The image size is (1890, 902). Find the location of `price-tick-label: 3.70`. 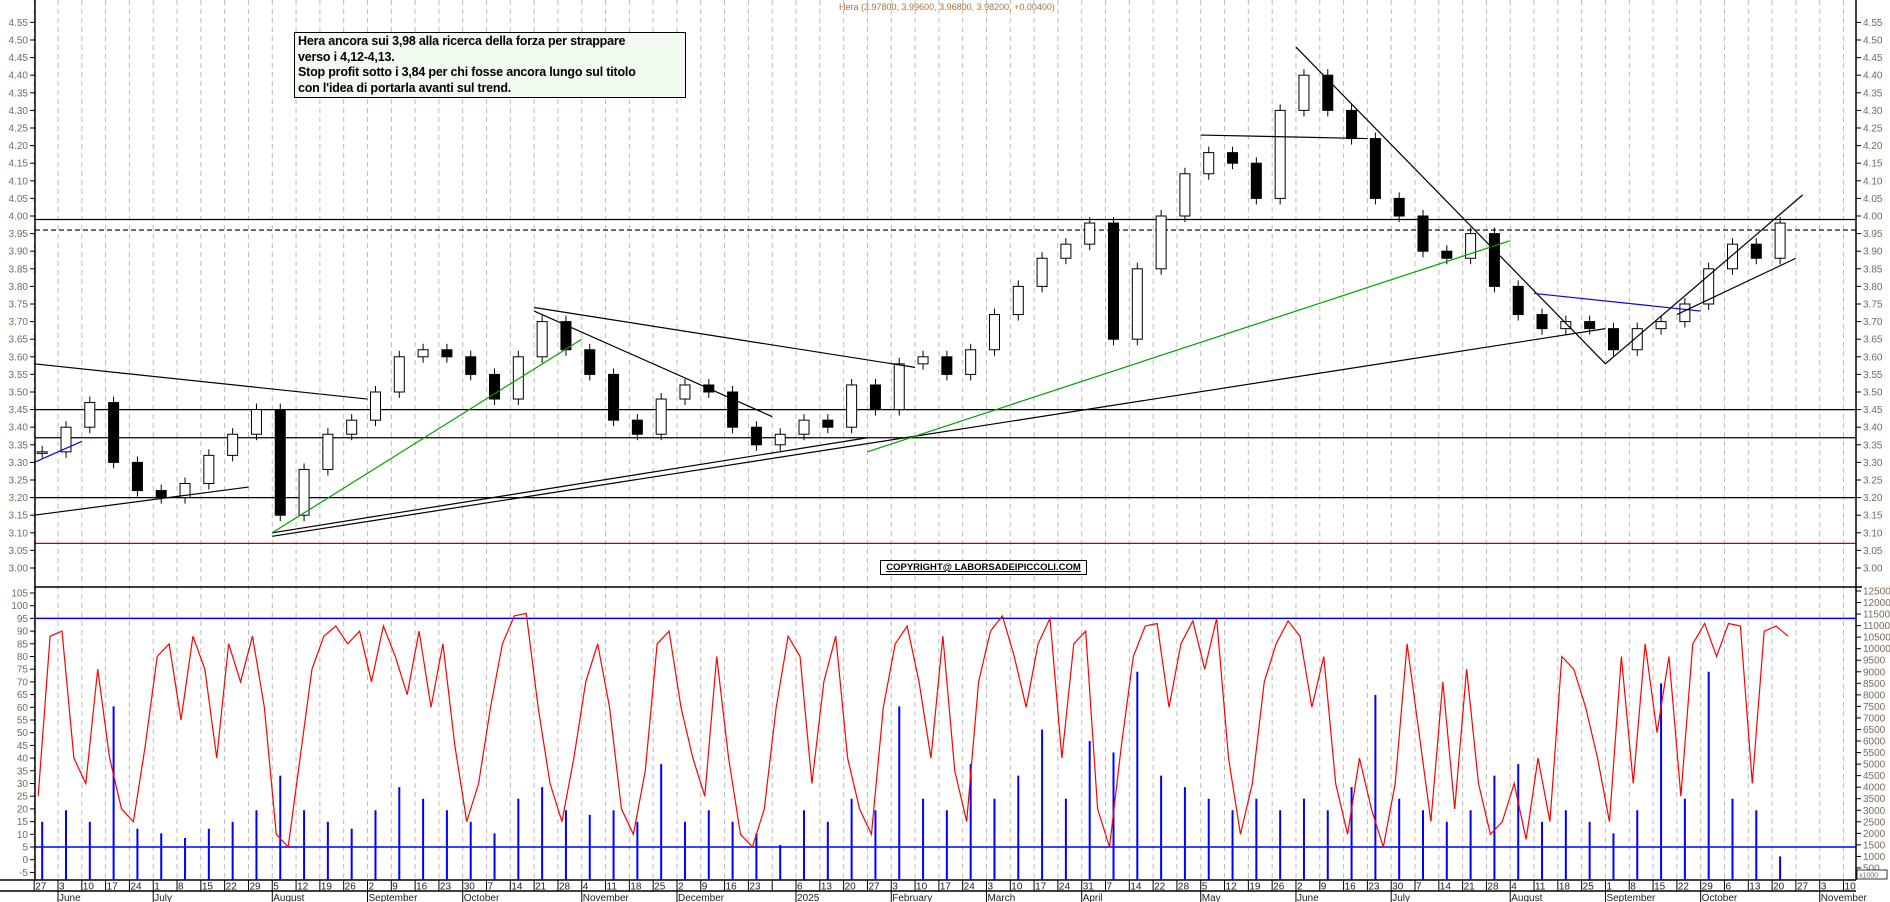

price-tick-label: 3.70 is located at coordinates (19, 322).